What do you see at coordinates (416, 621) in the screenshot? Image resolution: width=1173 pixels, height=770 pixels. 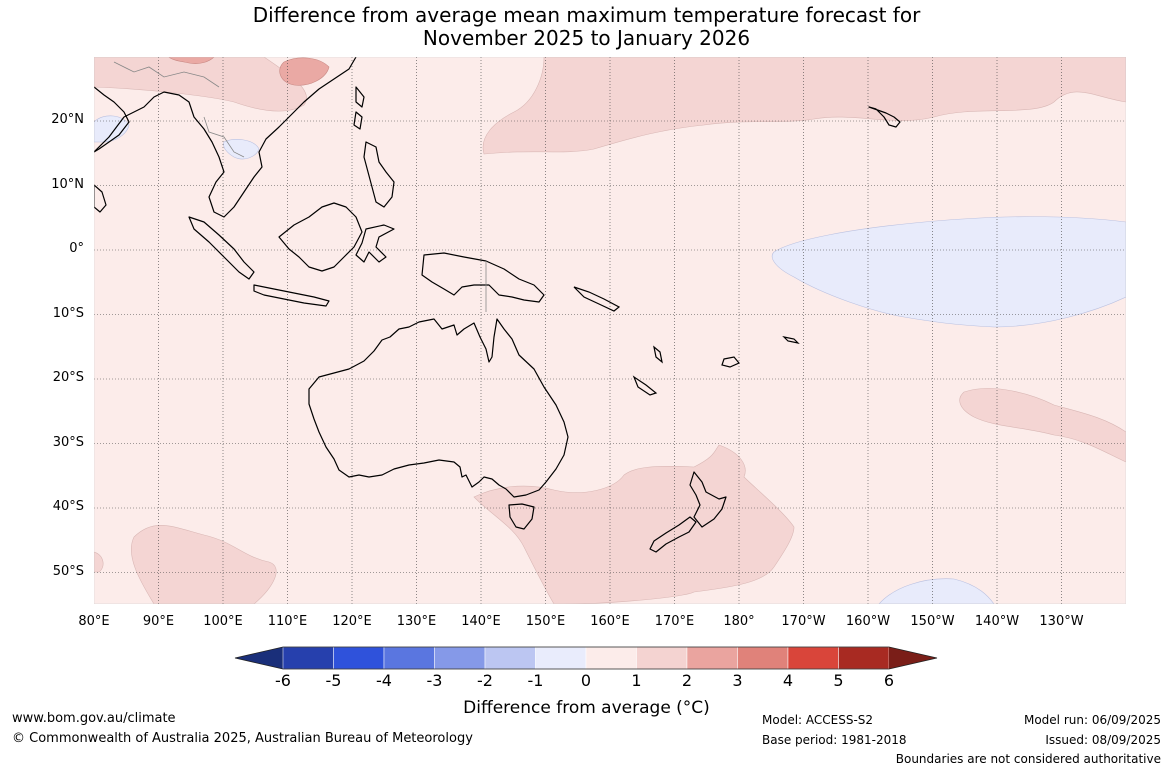 I see `lon-label: 130°E` at bounding box center [416, 621].